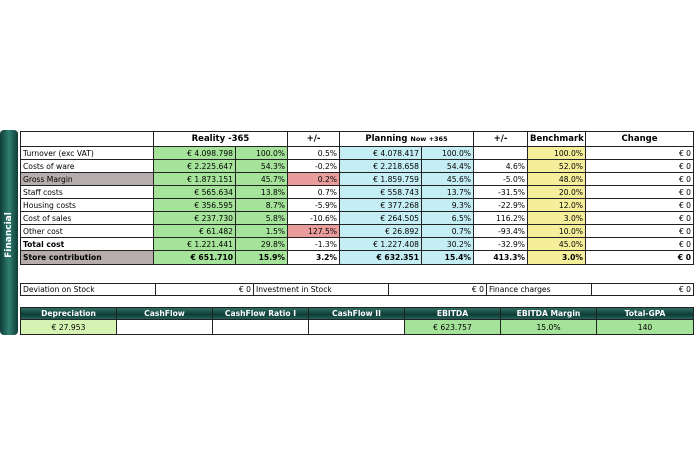 The width and height of the screenshot is (694, 464). What do you see at coordinates (557, 153) in the screenshot?
I see `benchmark-value: 100.0%` at bounding box center [557, 153].